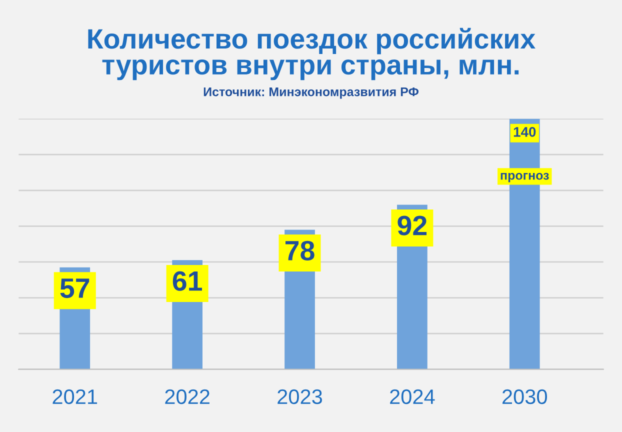  What do you see at coordinates (300, 250) in the screenshot?
I see `data-label: 78` at bounding box center [300, 250].